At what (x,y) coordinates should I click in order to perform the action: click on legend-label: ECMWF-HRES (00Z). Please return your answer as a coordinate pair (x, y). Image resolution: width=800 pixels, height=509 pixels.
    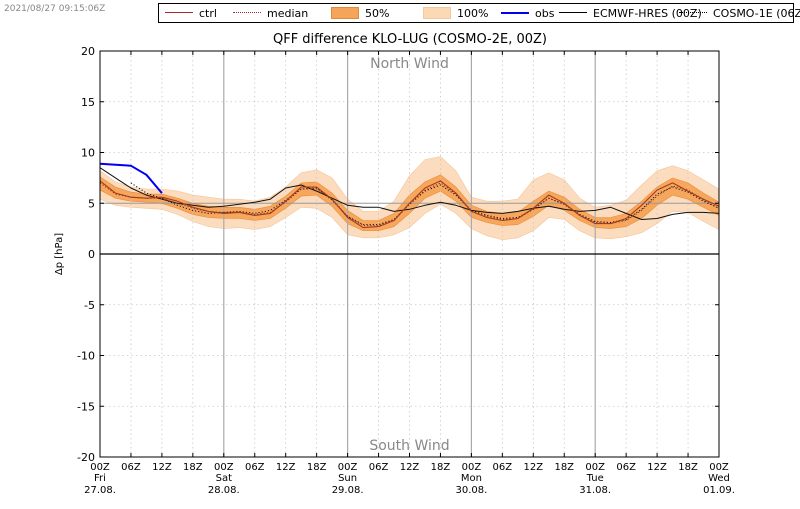
    Looking at the image, I should click on (647, 13).